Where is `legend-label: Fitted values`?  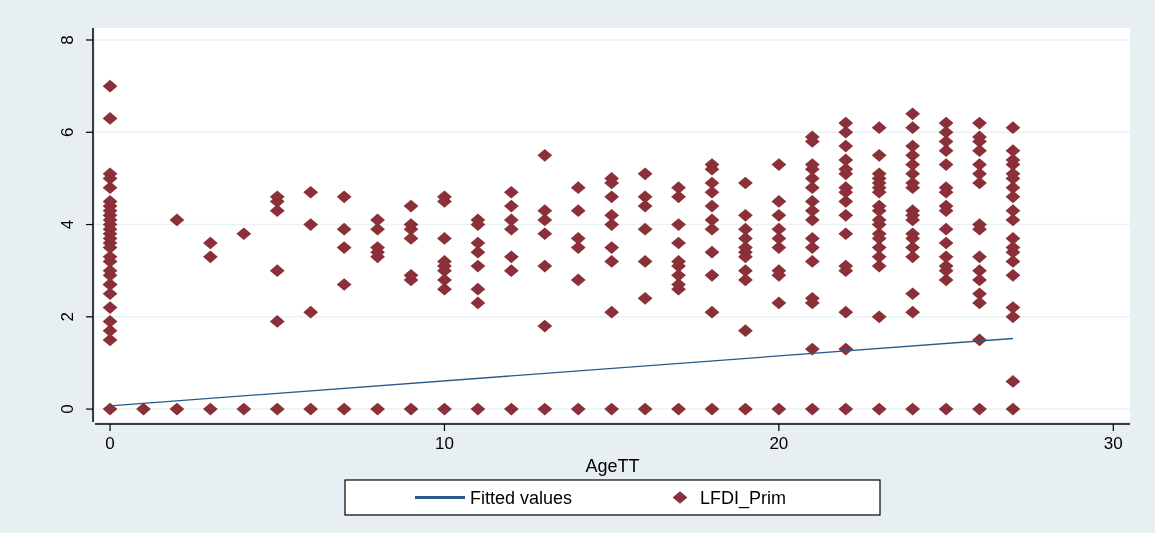 legend-label: Fitted values is located at coordinates (521, 497).